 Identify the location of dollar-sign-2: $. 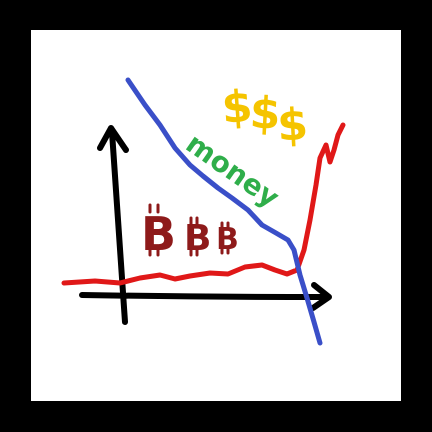
(265, 113).